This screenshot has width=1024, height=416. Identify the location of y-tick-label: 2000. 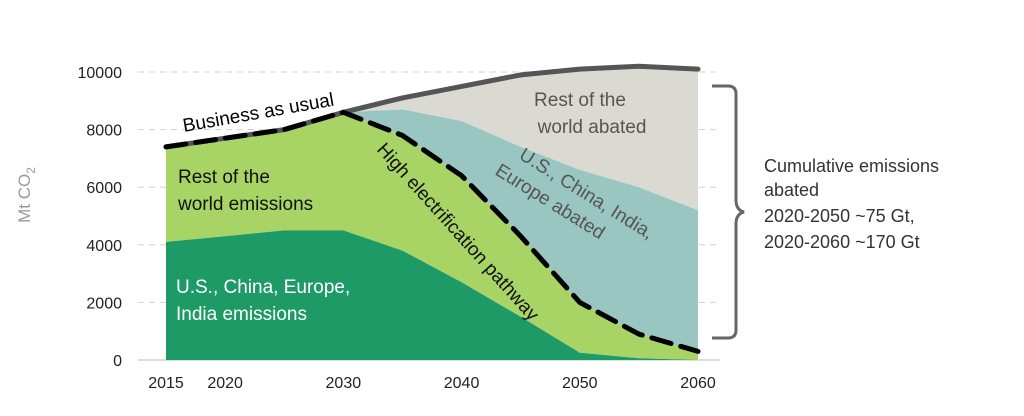
(104, 303).